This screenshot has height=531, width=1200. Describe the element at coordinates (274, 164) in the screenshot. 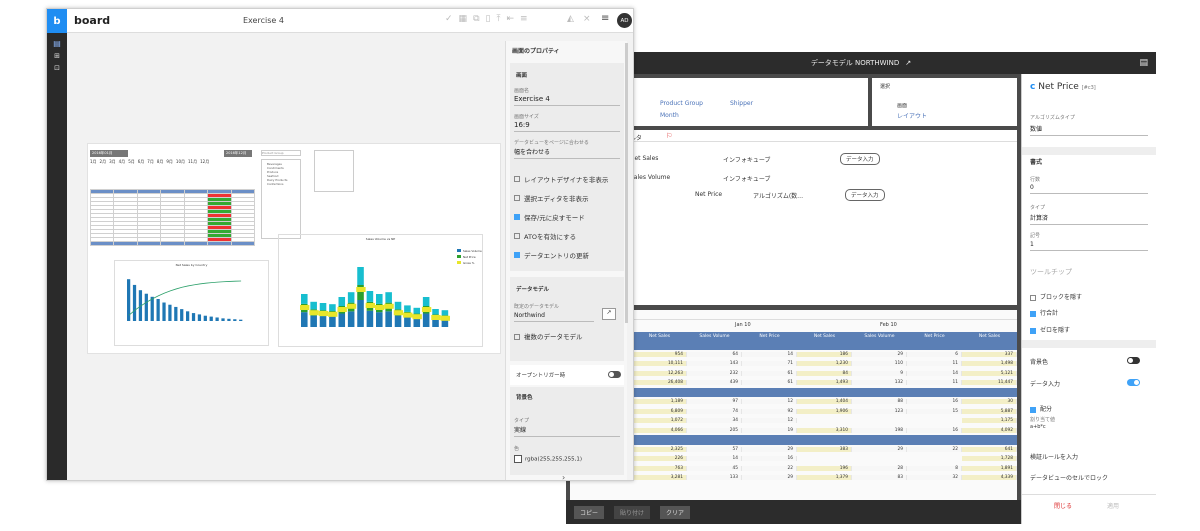

I see `selector-item: Beverages` at that location.